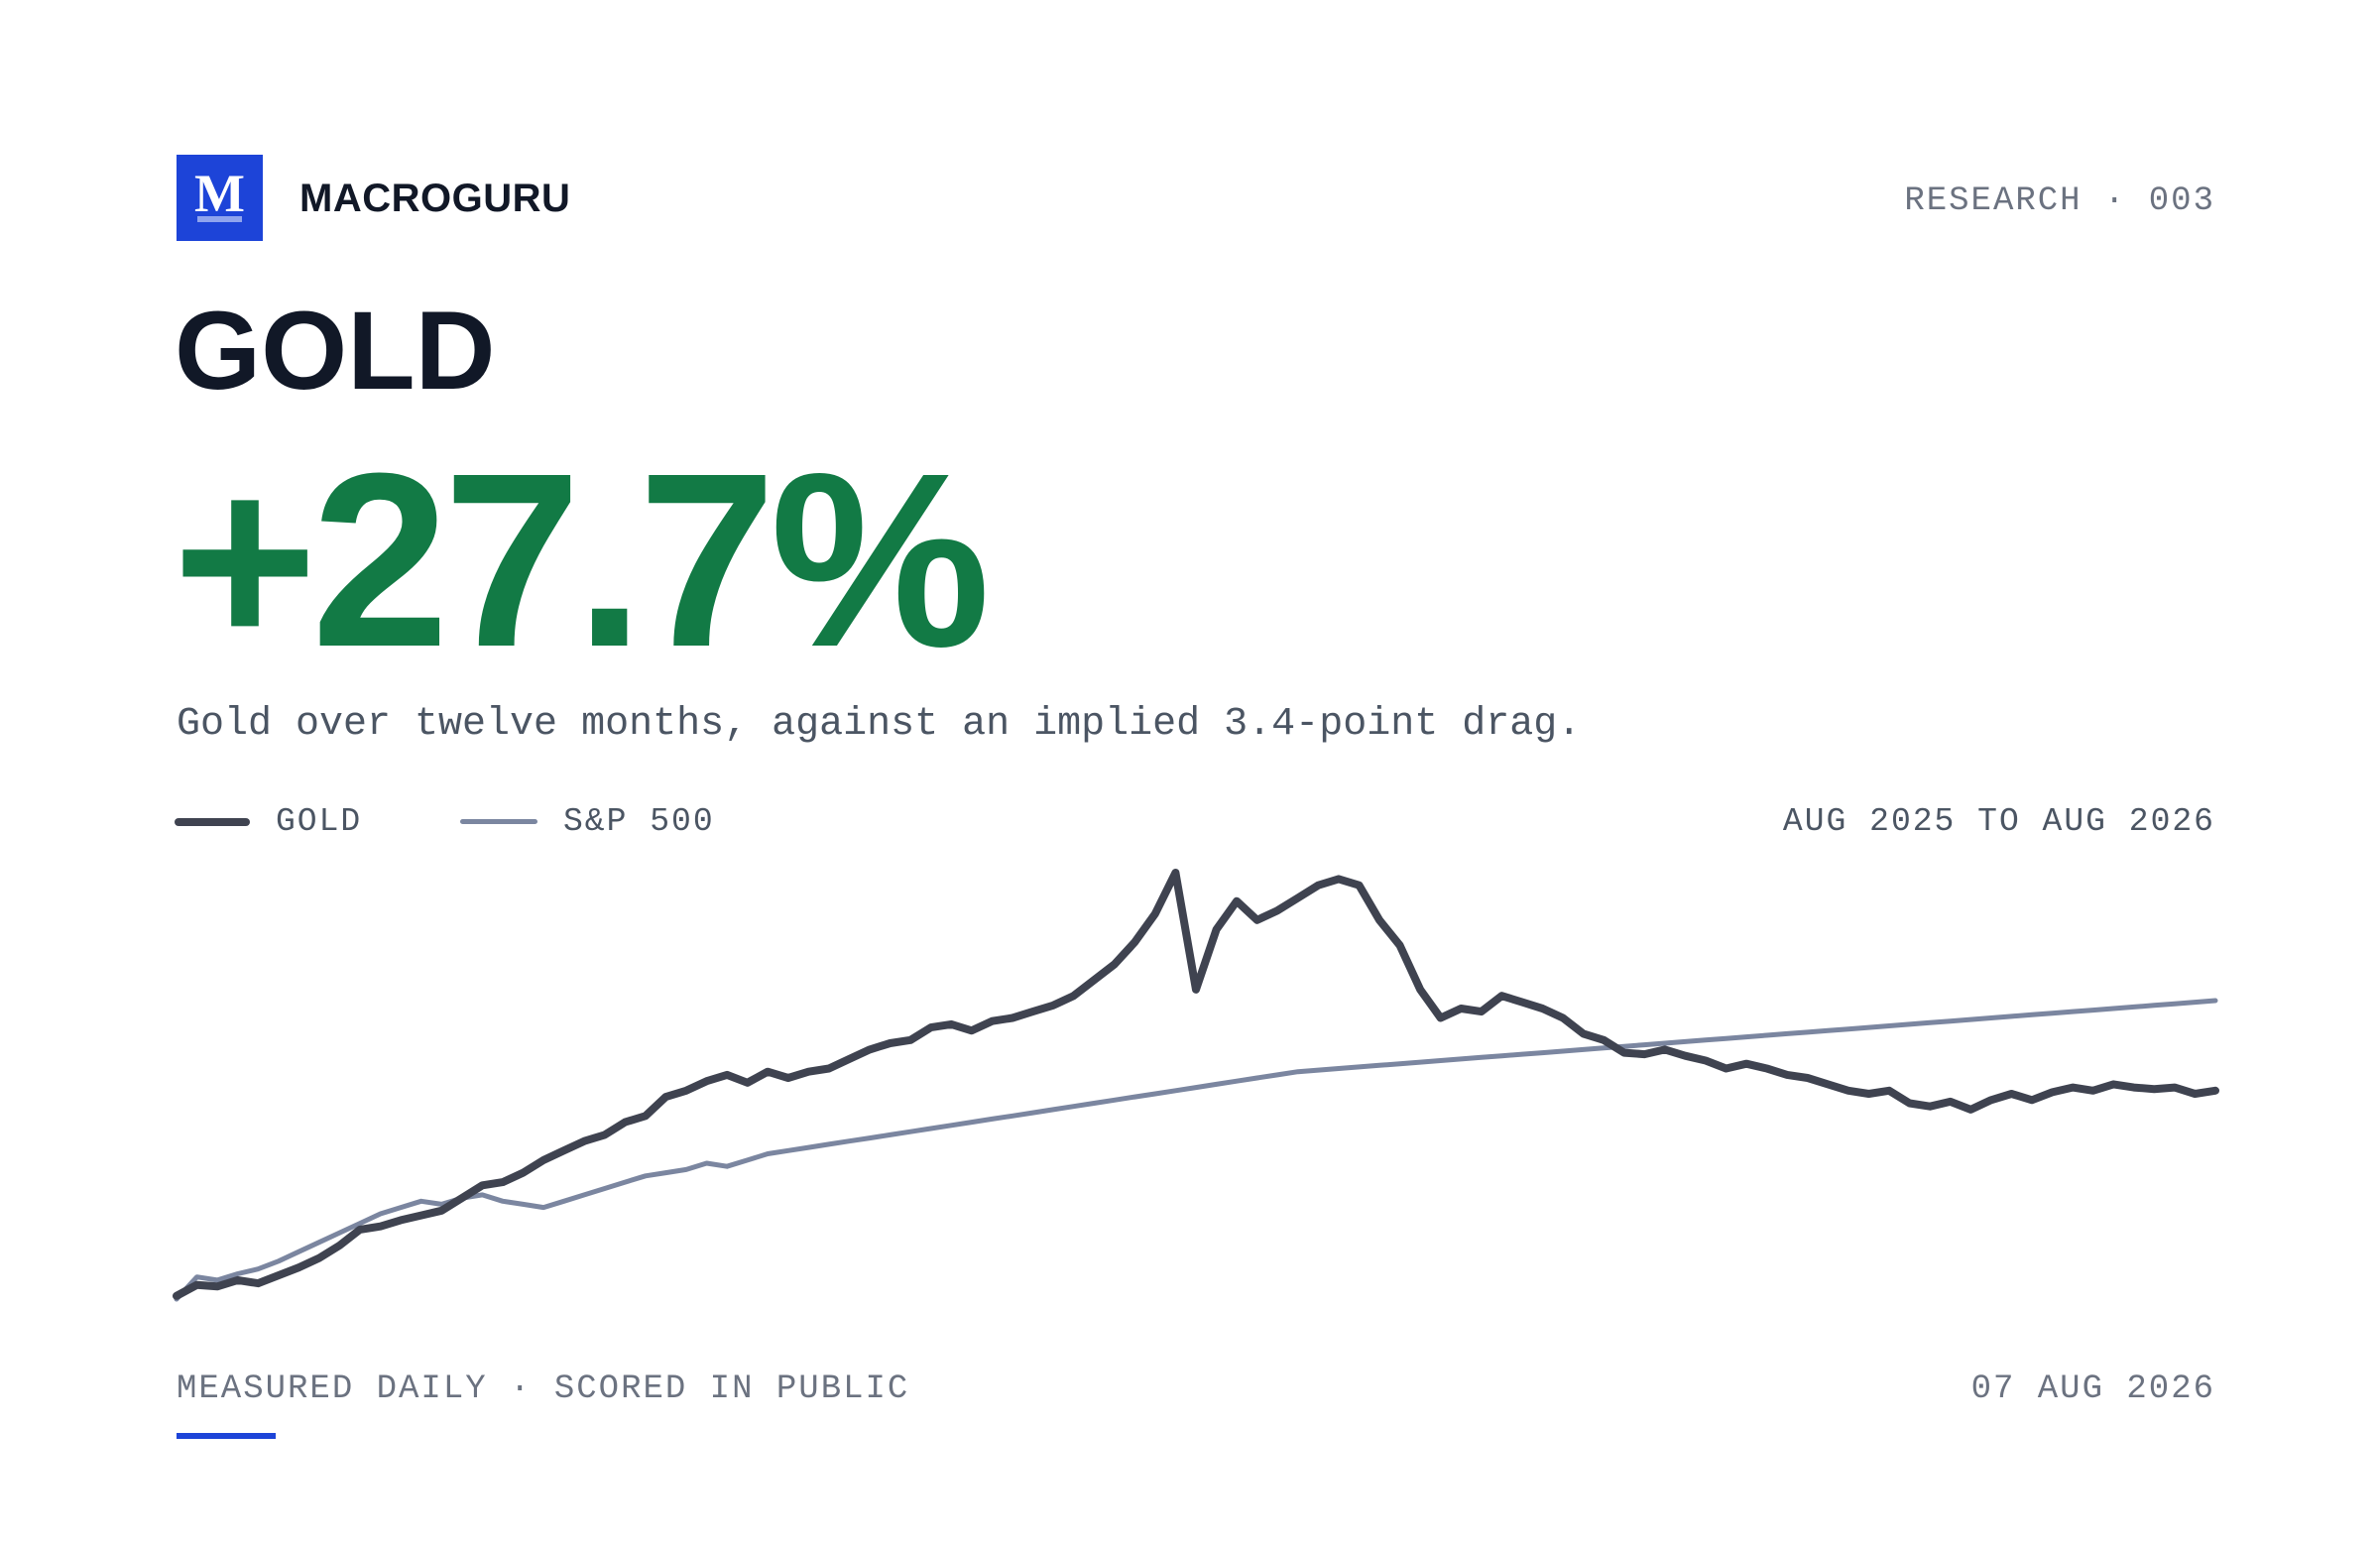  I want to click on date-range: AUG 2025 TO AUG 2026, so click(1998, 821).